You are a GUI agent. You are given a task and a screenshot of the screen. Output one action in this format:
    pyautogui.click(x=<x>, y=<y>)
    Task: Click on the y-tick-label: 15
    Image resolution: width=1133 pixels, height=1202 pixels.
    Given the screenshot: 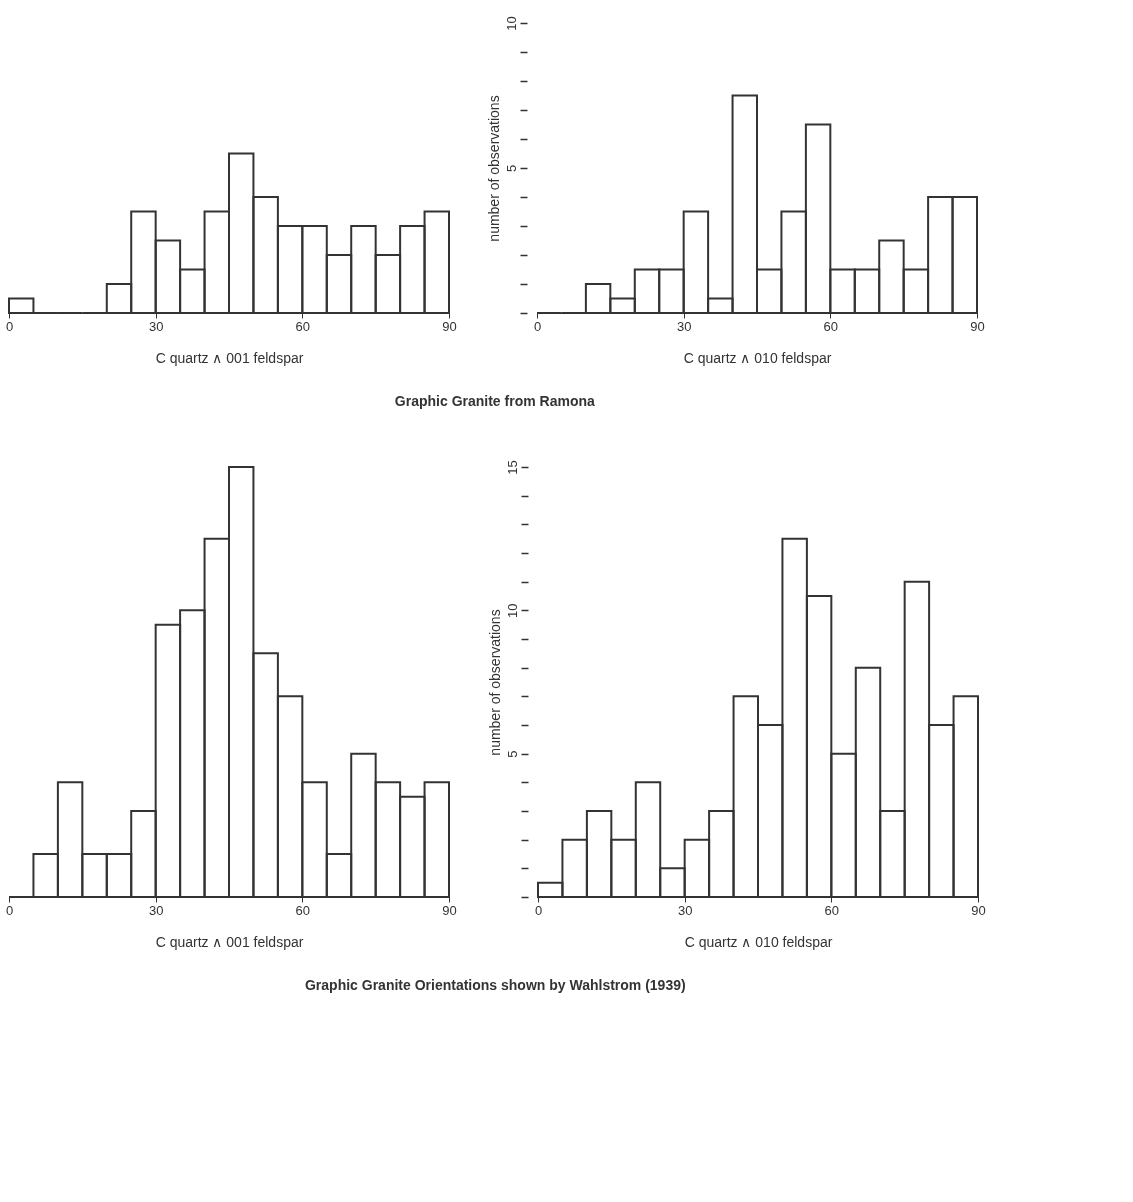 What is the action you would take?
    pyautogui.click(x=512, y=467)
    